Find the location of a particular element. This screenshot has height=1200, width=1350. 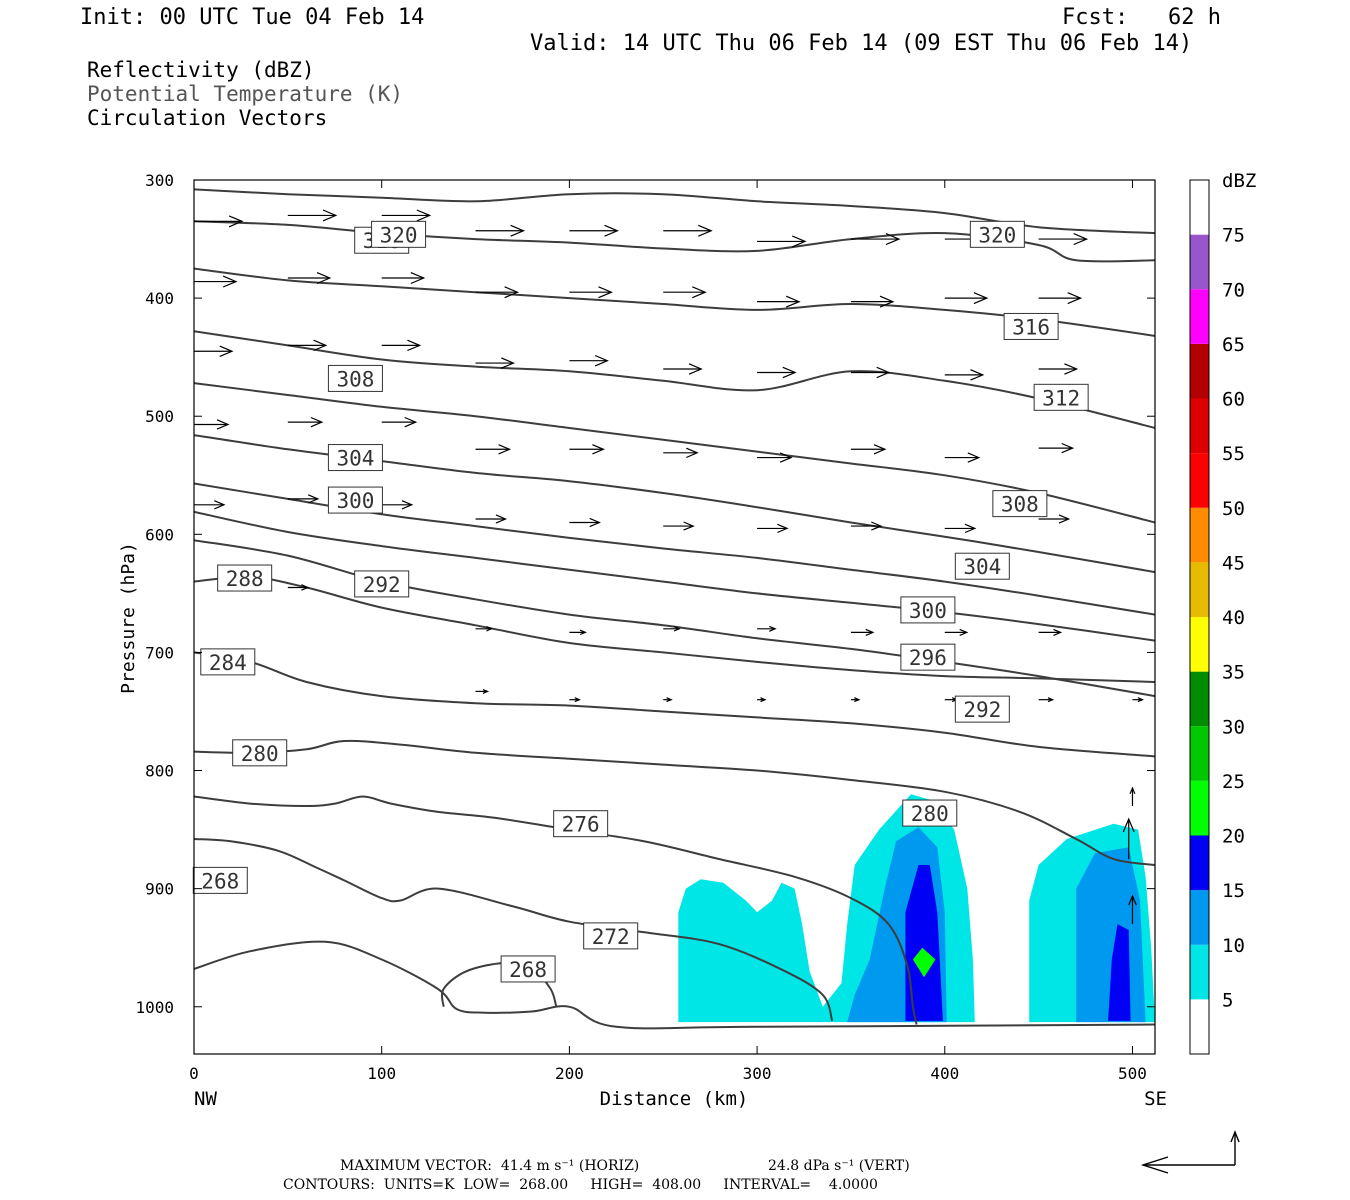

field-reflectivity: Reflectivity (dBZ) is located at coordinates (201, 70).